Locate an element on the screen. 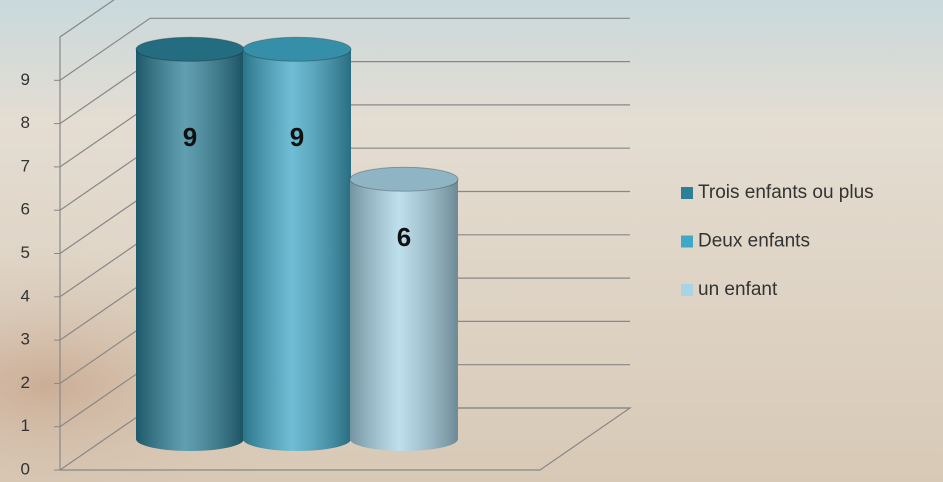 The image size is (943, 482). y-tick-label: 4 is located at coordinates (25, 295).